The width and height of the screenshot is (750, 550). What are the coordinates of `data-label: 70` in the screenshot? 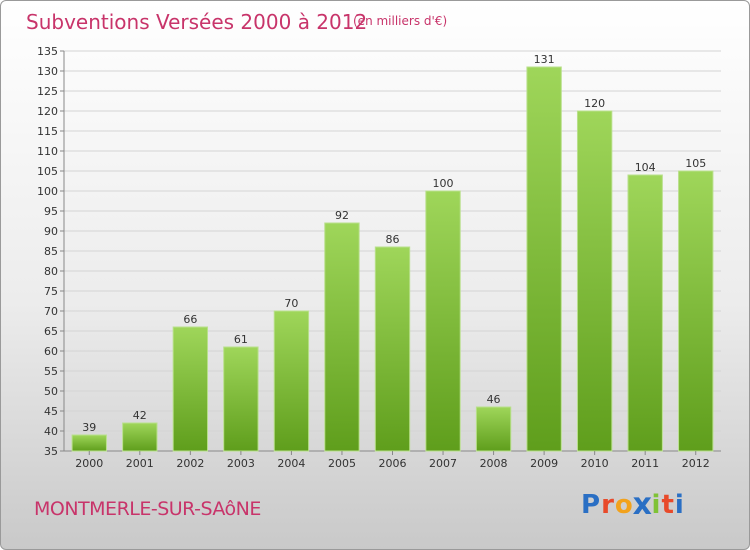 It's located at (291, 303).